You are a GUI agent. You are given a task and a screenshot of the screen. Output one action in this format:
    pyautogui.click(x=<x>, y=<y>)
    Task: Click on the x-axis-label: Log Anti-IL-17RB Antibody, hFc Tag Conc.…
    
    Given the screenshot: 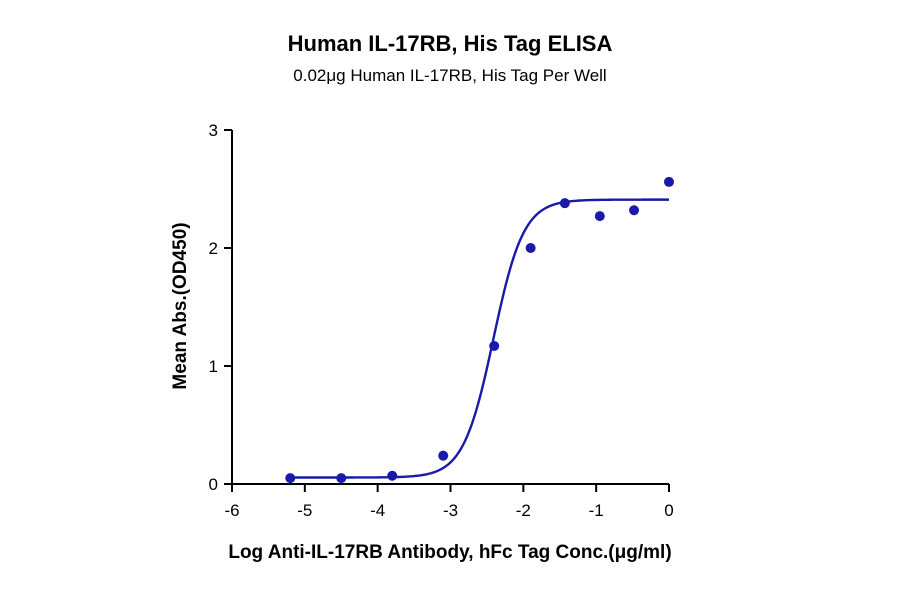 What is the action you would take?
    pyautogui.click(x=449, y=552)
    